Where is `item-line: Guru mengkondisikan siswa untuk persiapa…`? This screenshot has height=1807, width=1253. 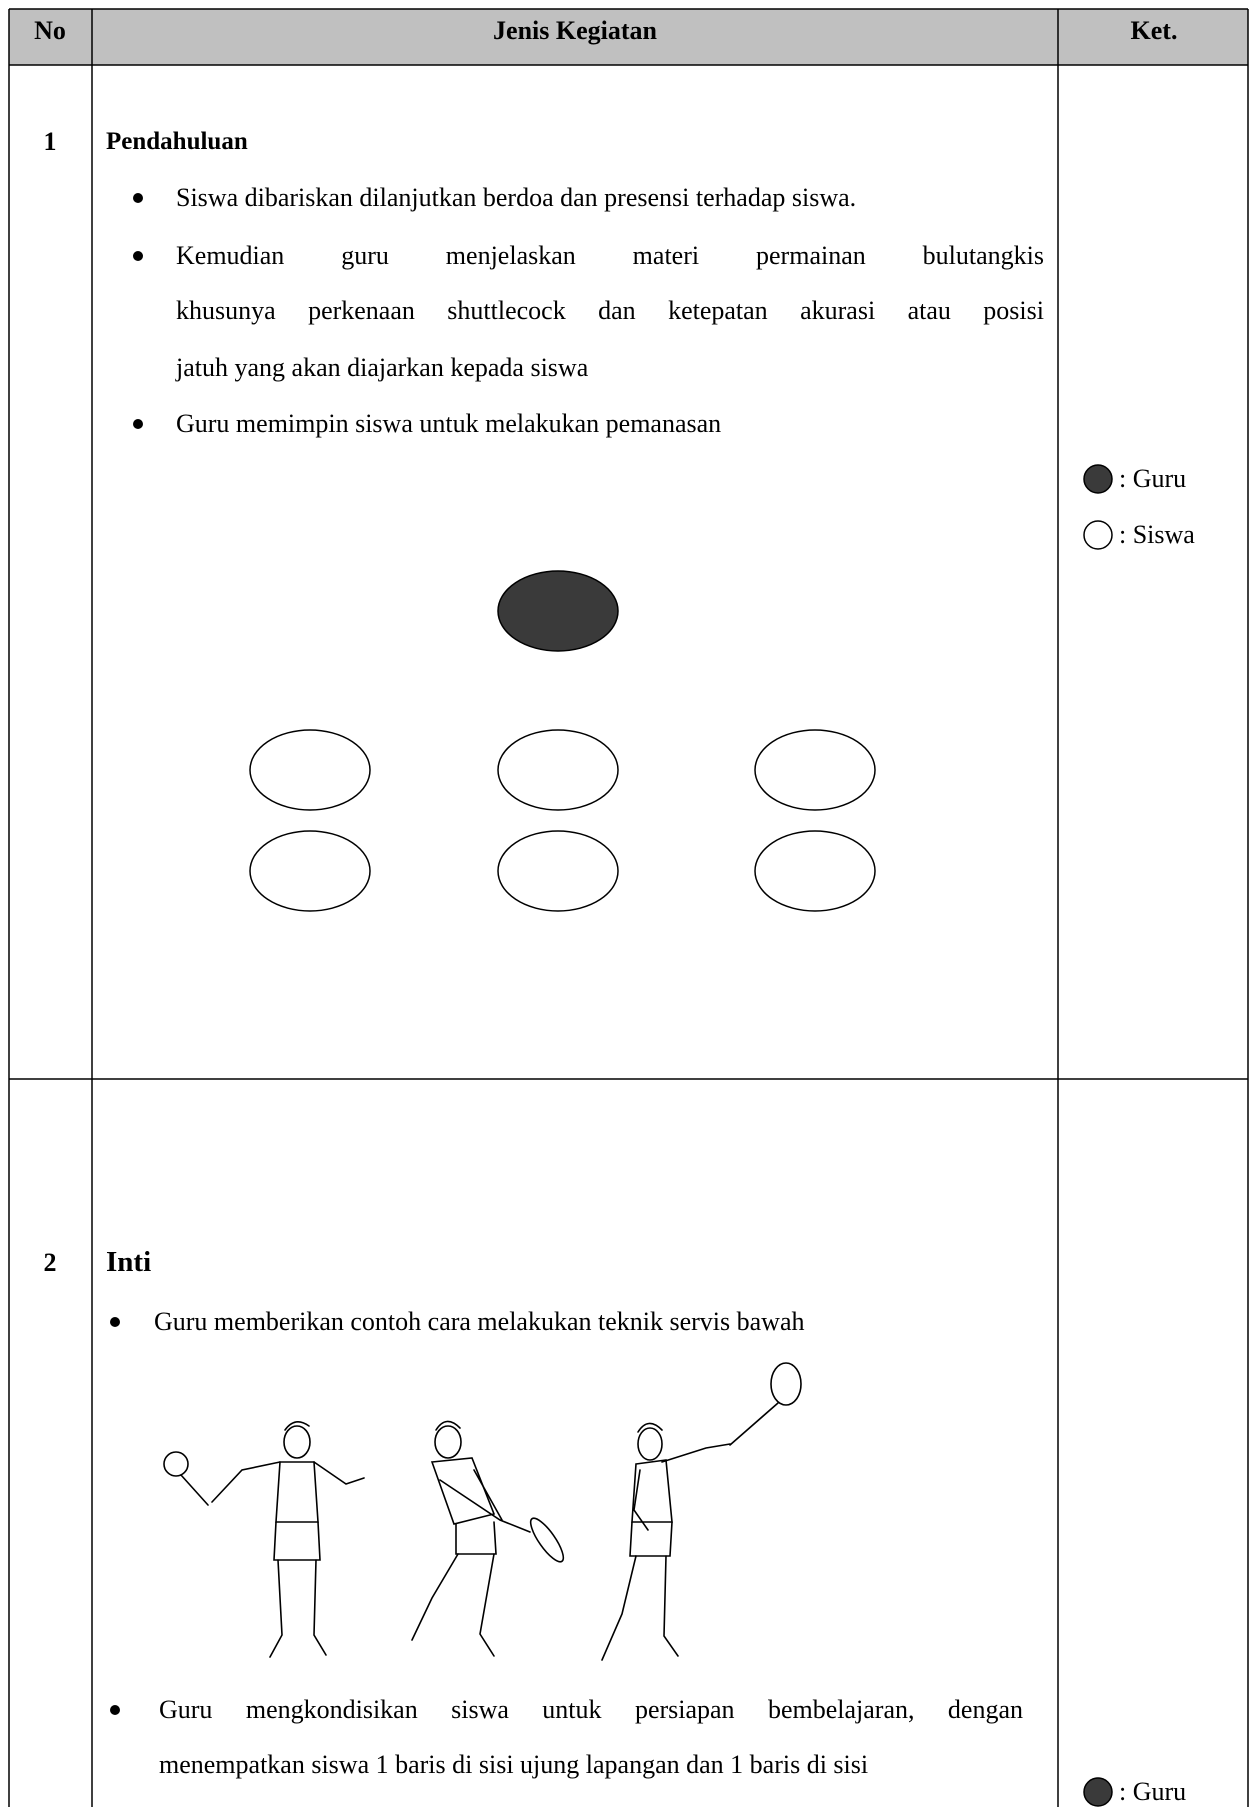
item-line: Guru mengkondisikan siswa untuk persiapa… is located at coordinates (591, 1709).